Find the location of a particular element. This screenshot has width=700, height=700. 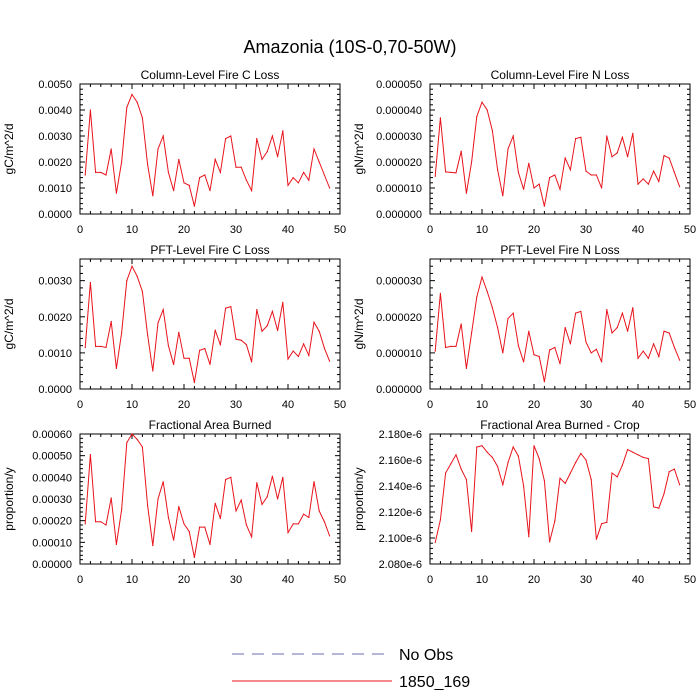

panel-title: PFT-Level Fire C Loss is located at coordinates (209, 250).